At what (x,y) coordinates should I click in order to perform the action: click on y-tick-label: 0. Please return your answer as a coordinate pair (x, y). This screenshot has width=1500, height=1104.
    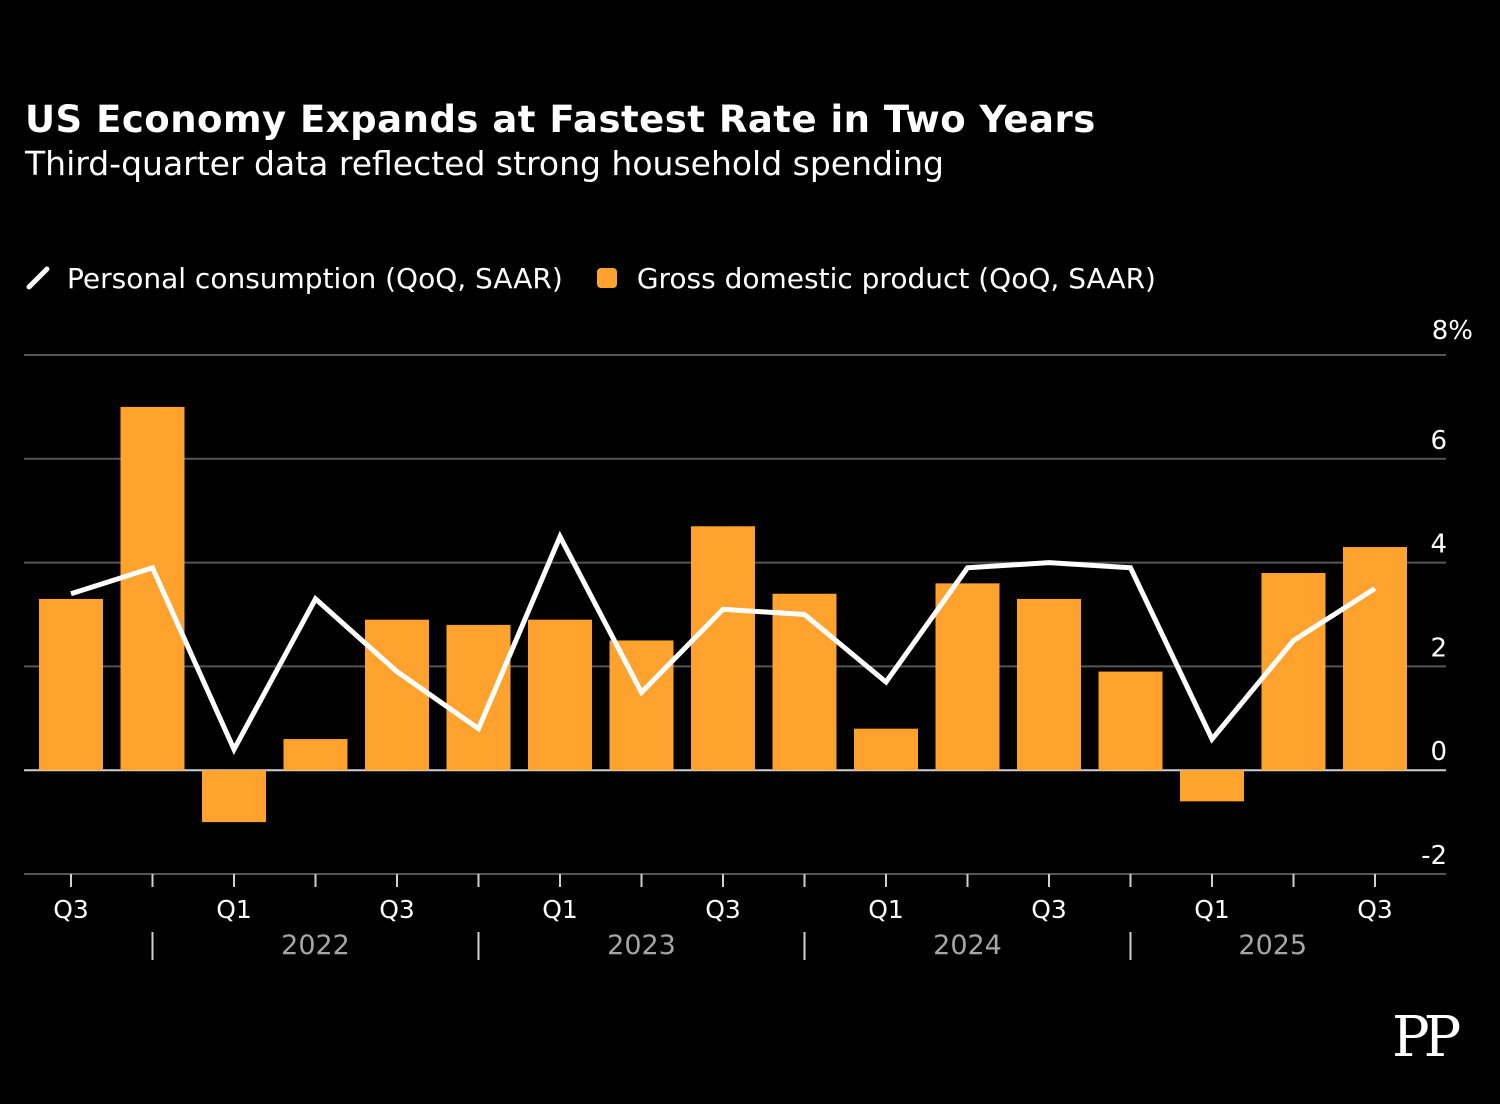
    Looking at the image, I should click on (1438, 752).